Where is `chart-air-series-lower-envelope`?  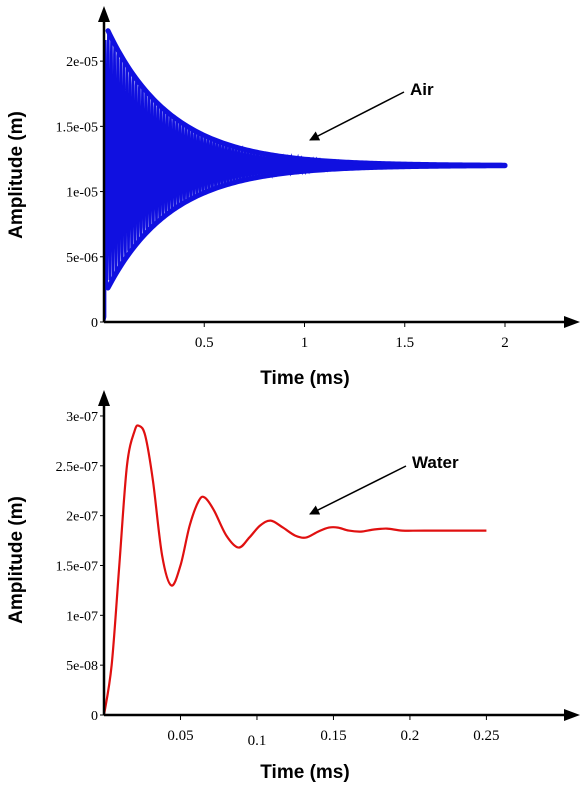 chart-air-series-lower-envelope is located at coordinates (306, 227).